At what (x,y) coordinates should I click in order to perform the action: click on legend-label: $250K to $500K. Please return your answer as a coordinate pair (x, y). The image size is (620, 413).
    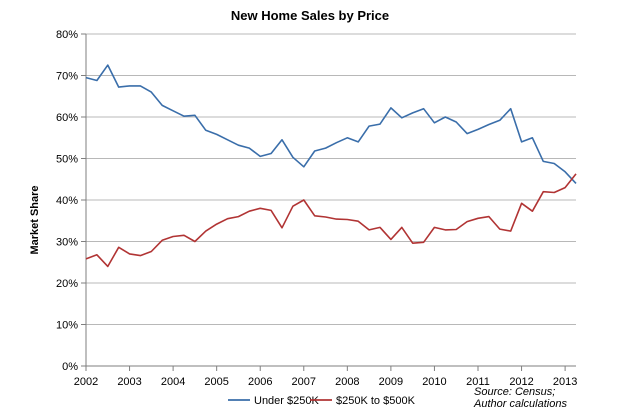
    Looking at the image, I should click on (376, 401).